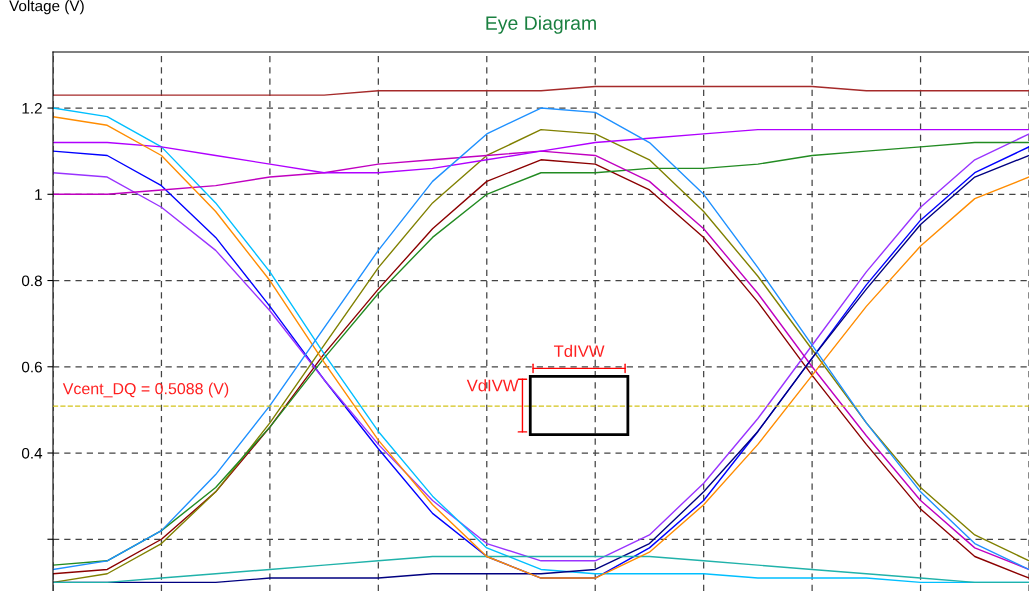 This screenshot has height=591, width=1029. Describe the element at coordinates (31, 281) in the screenshot. I see `y-tick-label: 0.8` at that location.